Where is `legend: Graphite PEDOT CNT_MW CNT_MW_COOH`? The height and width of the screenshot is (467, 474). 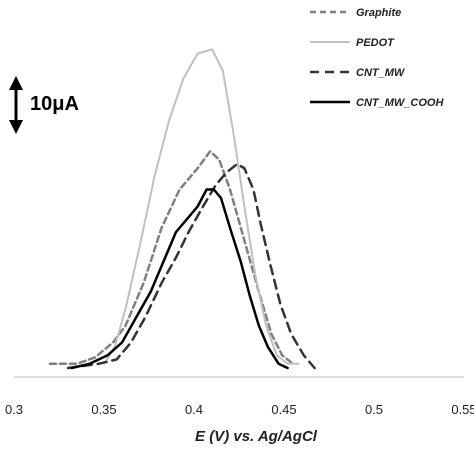
legend: Graphite PEDOT CNT_MW CNT_MW_COOH is located at coordinates (377, 58).